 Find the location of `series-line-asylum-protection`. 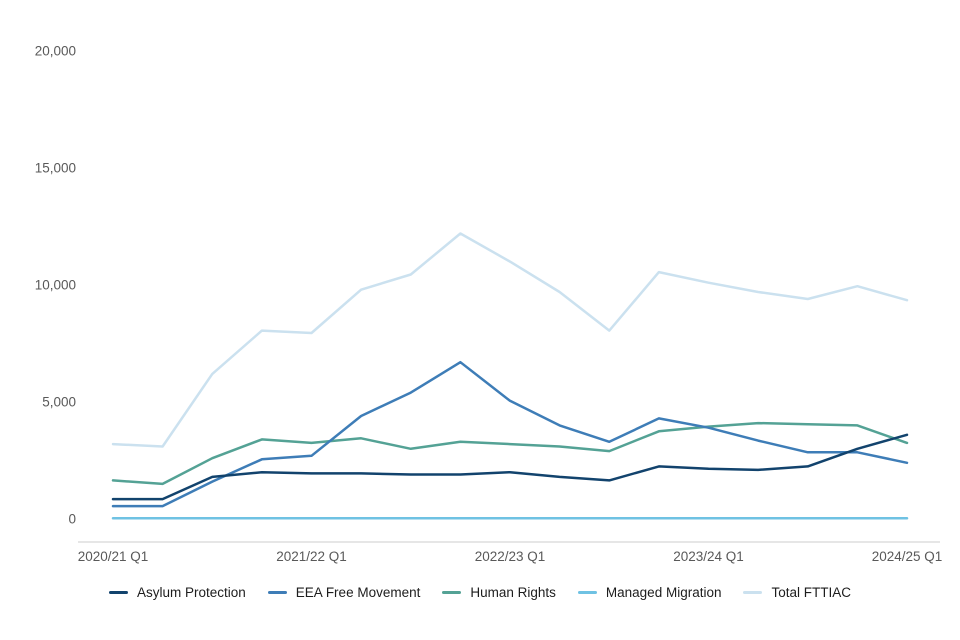

series-line-asylum-protection is located at coordinates (510, 467).